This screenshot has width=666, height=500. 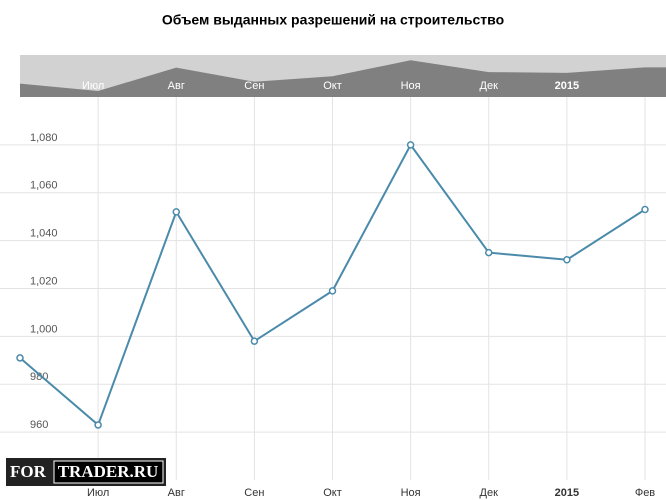 I want to click on navigator-label: Сен, so click(x=254, y=86).